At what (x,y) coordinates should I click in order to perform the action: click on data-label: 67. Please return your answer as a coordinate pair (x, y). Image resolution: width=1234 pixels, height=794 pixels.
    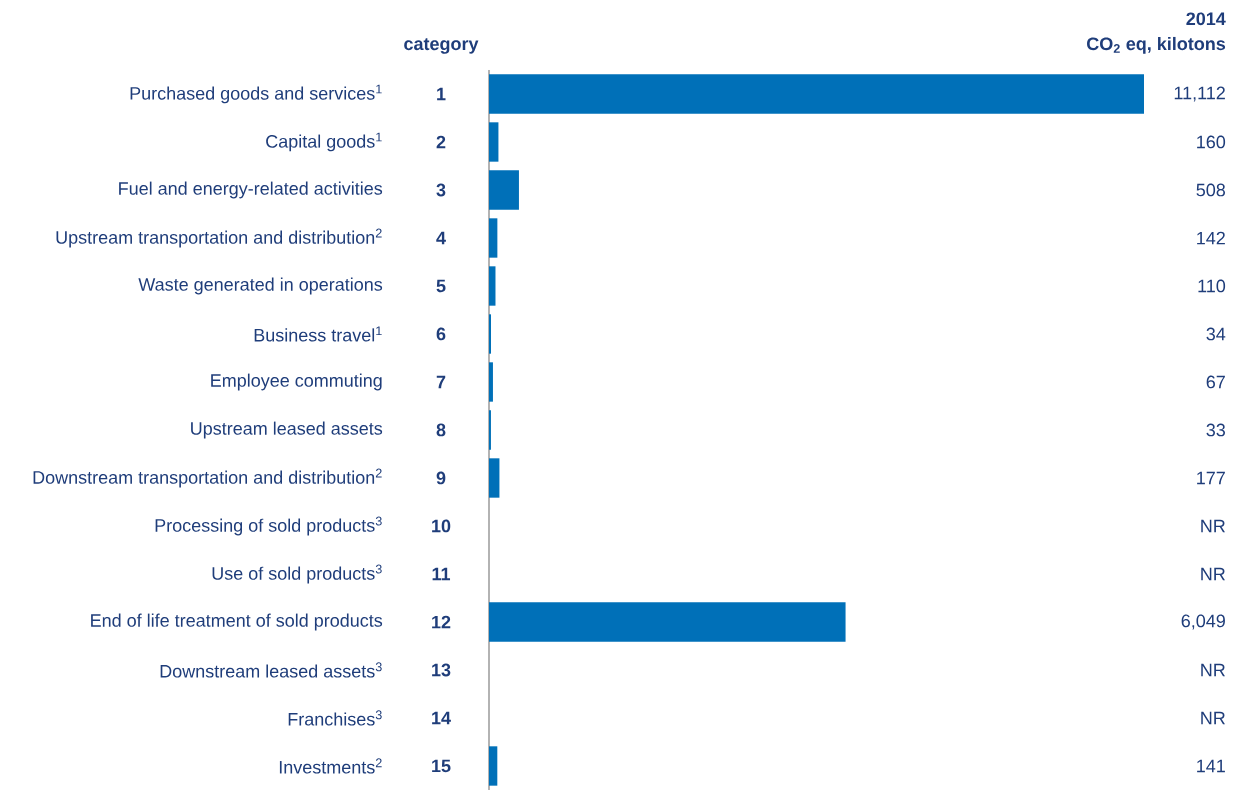
    Looking at the image, I should click on (1215, 382).